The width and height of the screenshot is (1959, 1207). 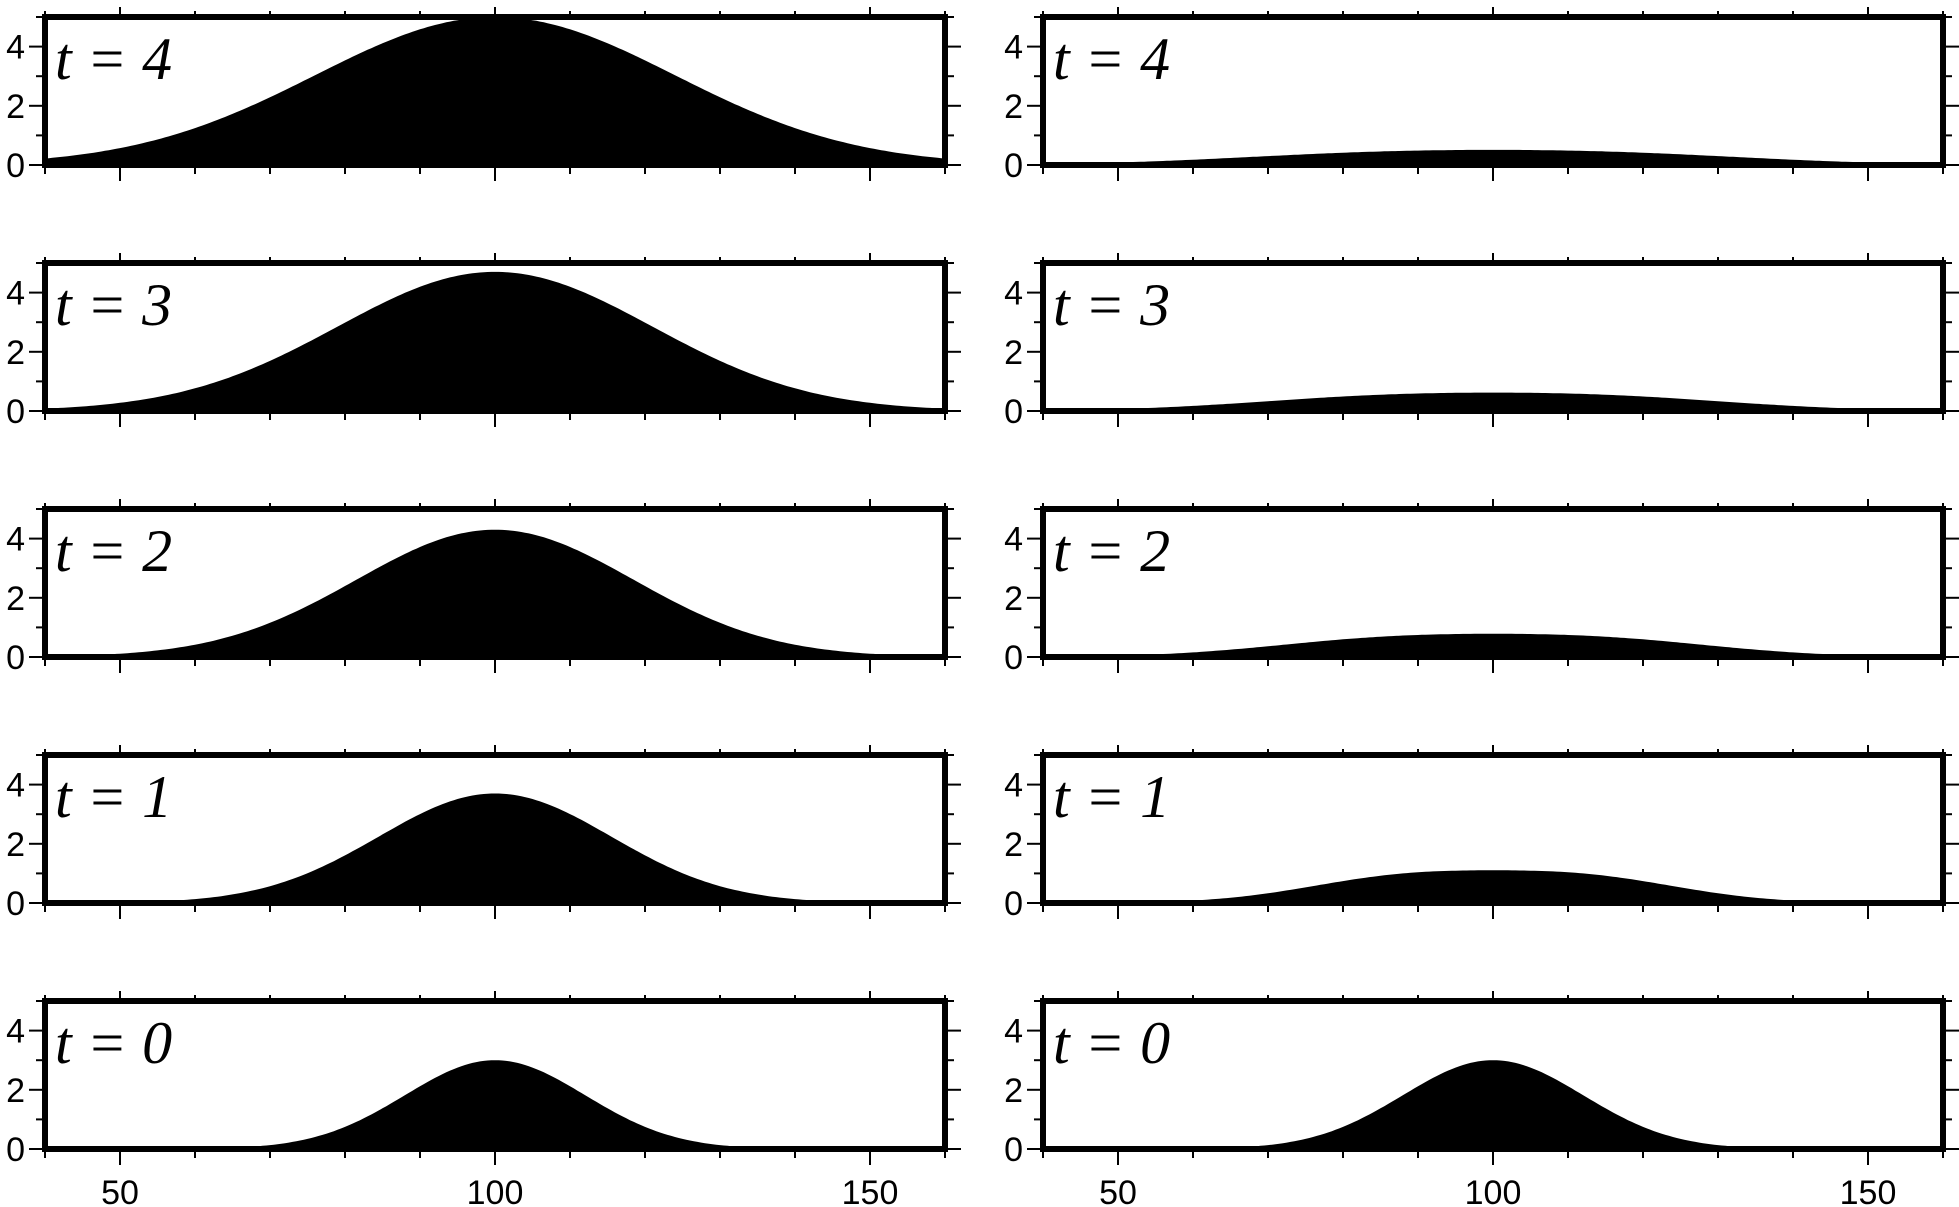 What do you see at coordinates (495, 341) in the screenshot?
I see `left-panel-t3-area` at bounding box center [495, 341].